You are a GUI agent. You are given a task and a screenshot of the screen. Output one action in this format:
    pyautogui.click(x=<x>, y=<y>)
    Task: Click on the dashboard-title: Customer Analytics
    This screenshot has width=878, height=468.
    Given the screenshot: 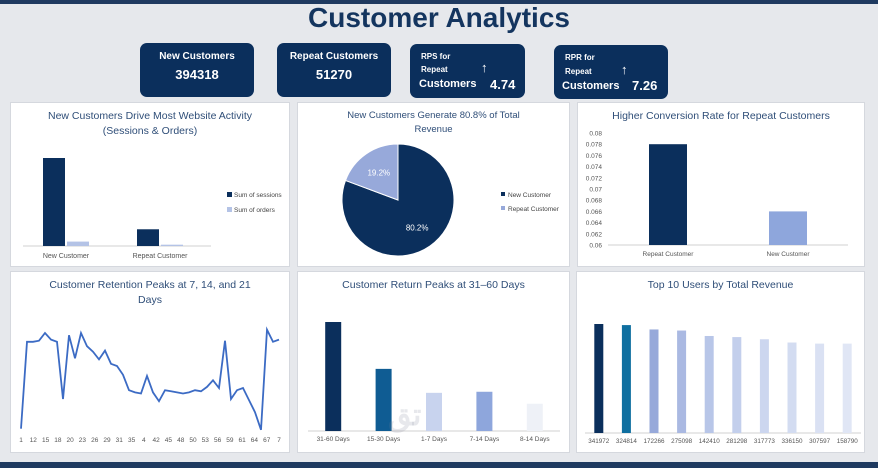 What is the action you would take?
    pyautogui.click(x=439, y=17)
    